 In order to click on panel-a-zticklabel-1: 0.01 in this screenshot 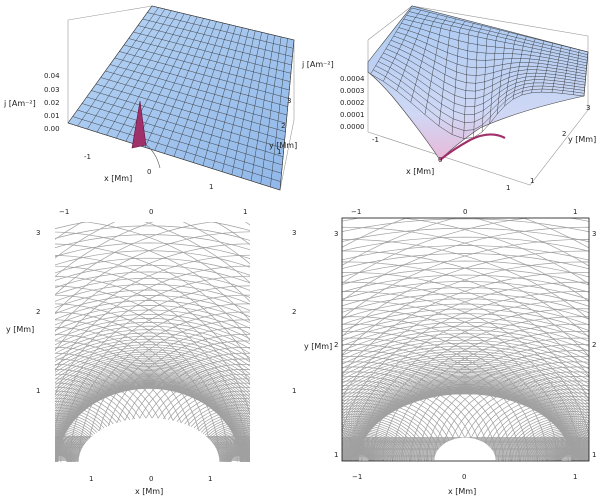, I will do `click(52, 116)`.